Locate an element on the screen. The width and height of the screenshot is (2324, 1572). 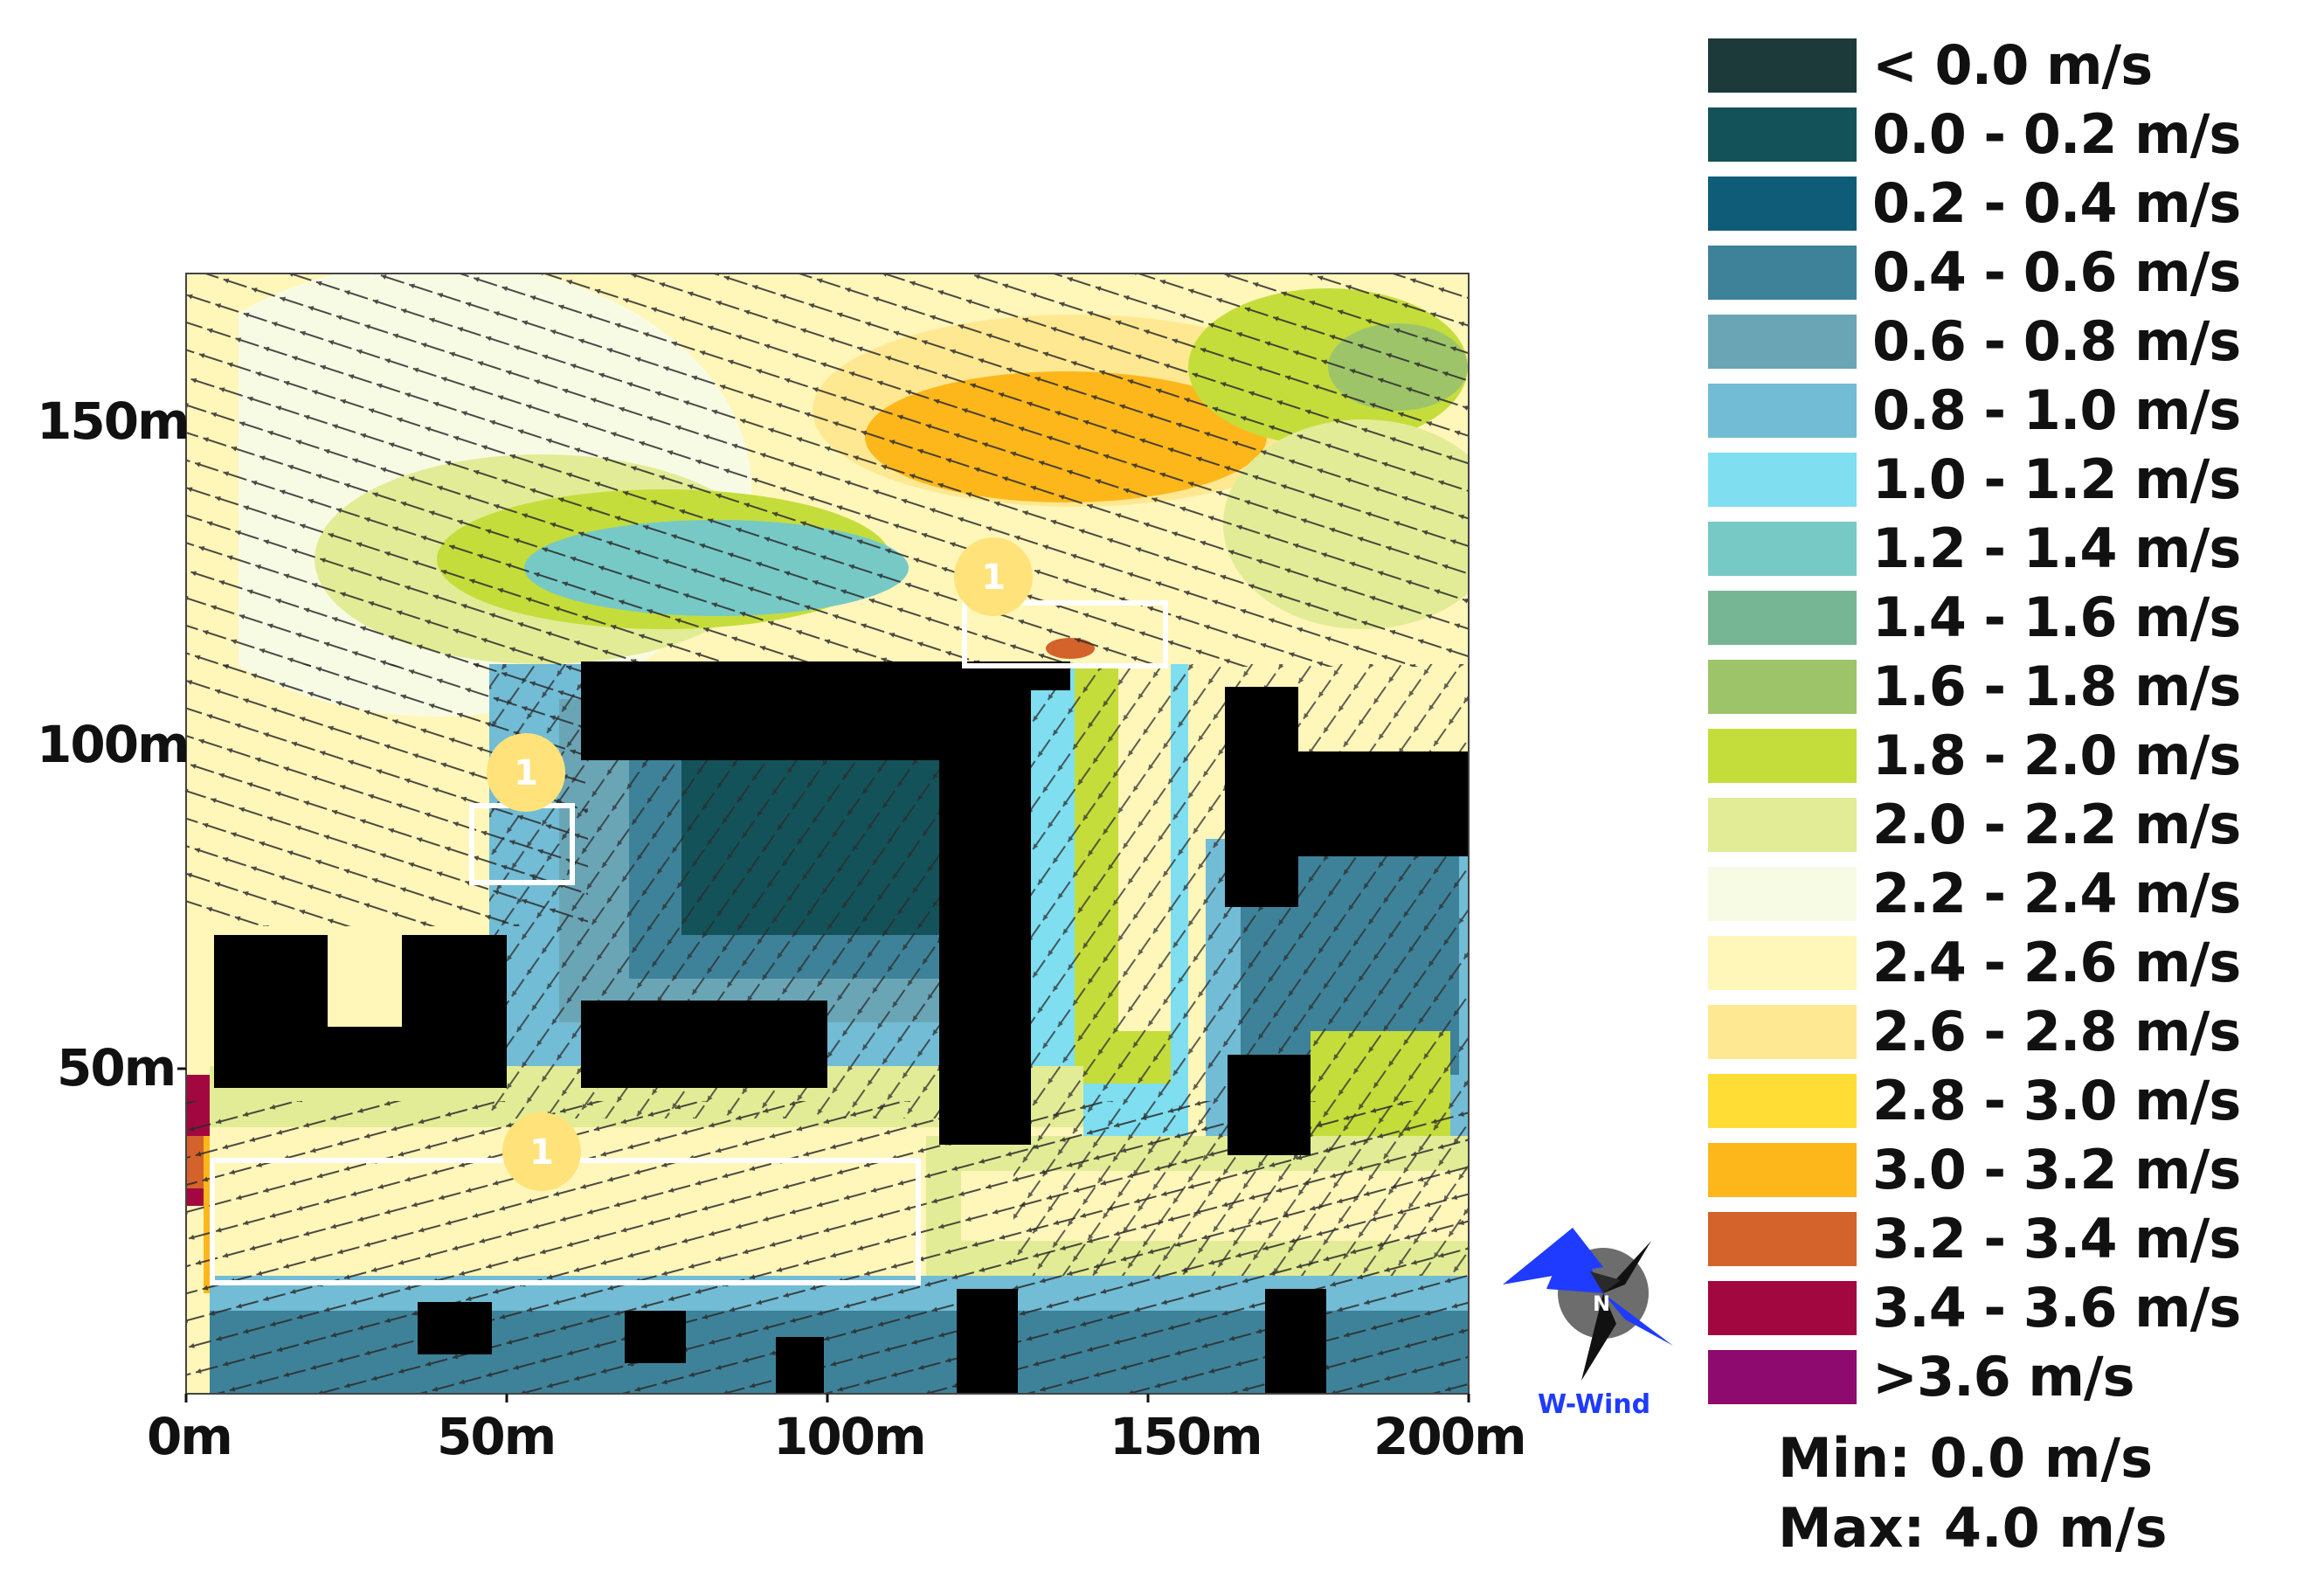
legend-label: 1.8 - 2.0 m/s is located at coordinates (2057, 755).